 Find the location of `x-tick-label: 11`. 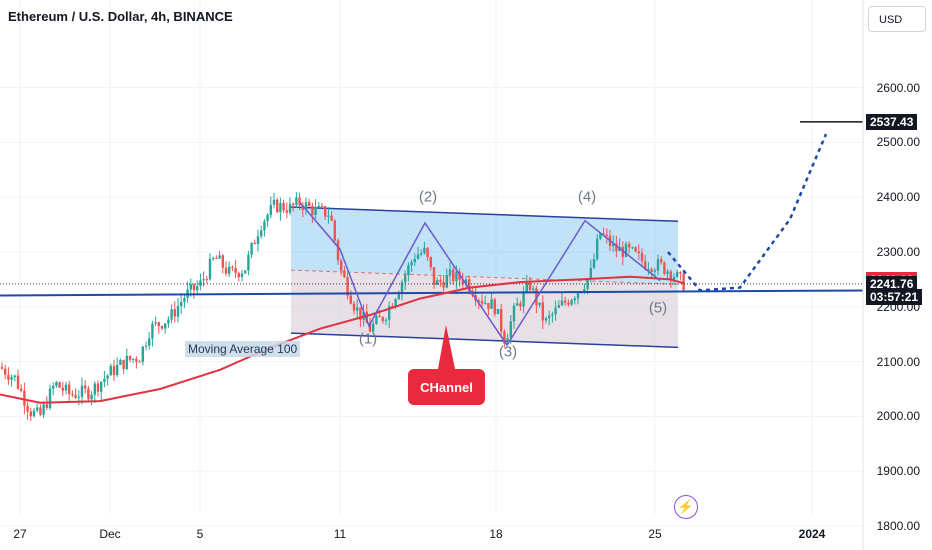

x-tick-label: 11 is located at coordinates (340, 534).